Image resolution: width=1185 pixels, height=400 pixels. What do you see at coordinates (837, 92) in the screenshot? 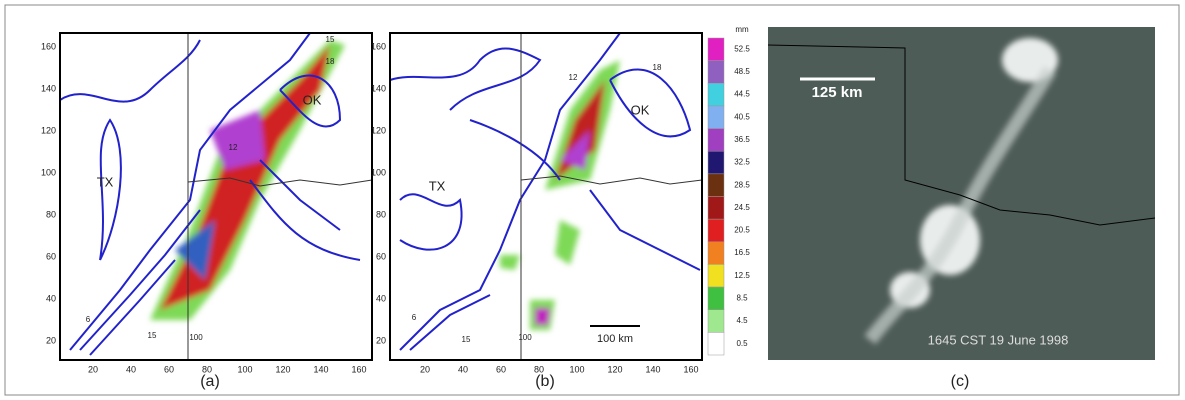
I see `scale-bar-label: 125 km` at bounding box center [837, 92].